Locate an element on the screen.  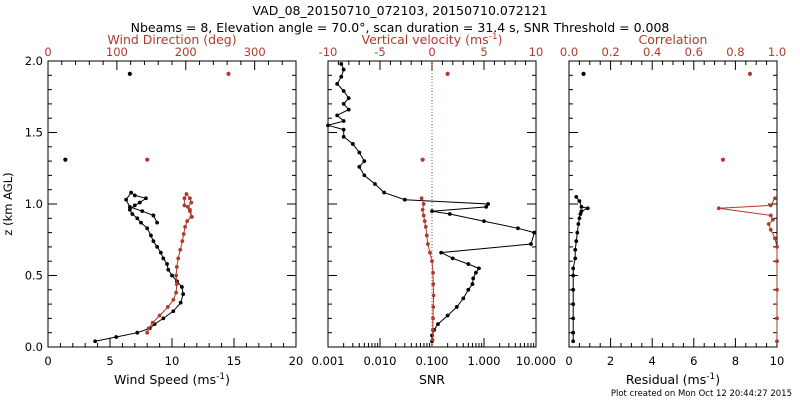
plot-created-footer: Plot created on Mon Oct 12 20:44:27 2015 is located at coordinates (701, 394).